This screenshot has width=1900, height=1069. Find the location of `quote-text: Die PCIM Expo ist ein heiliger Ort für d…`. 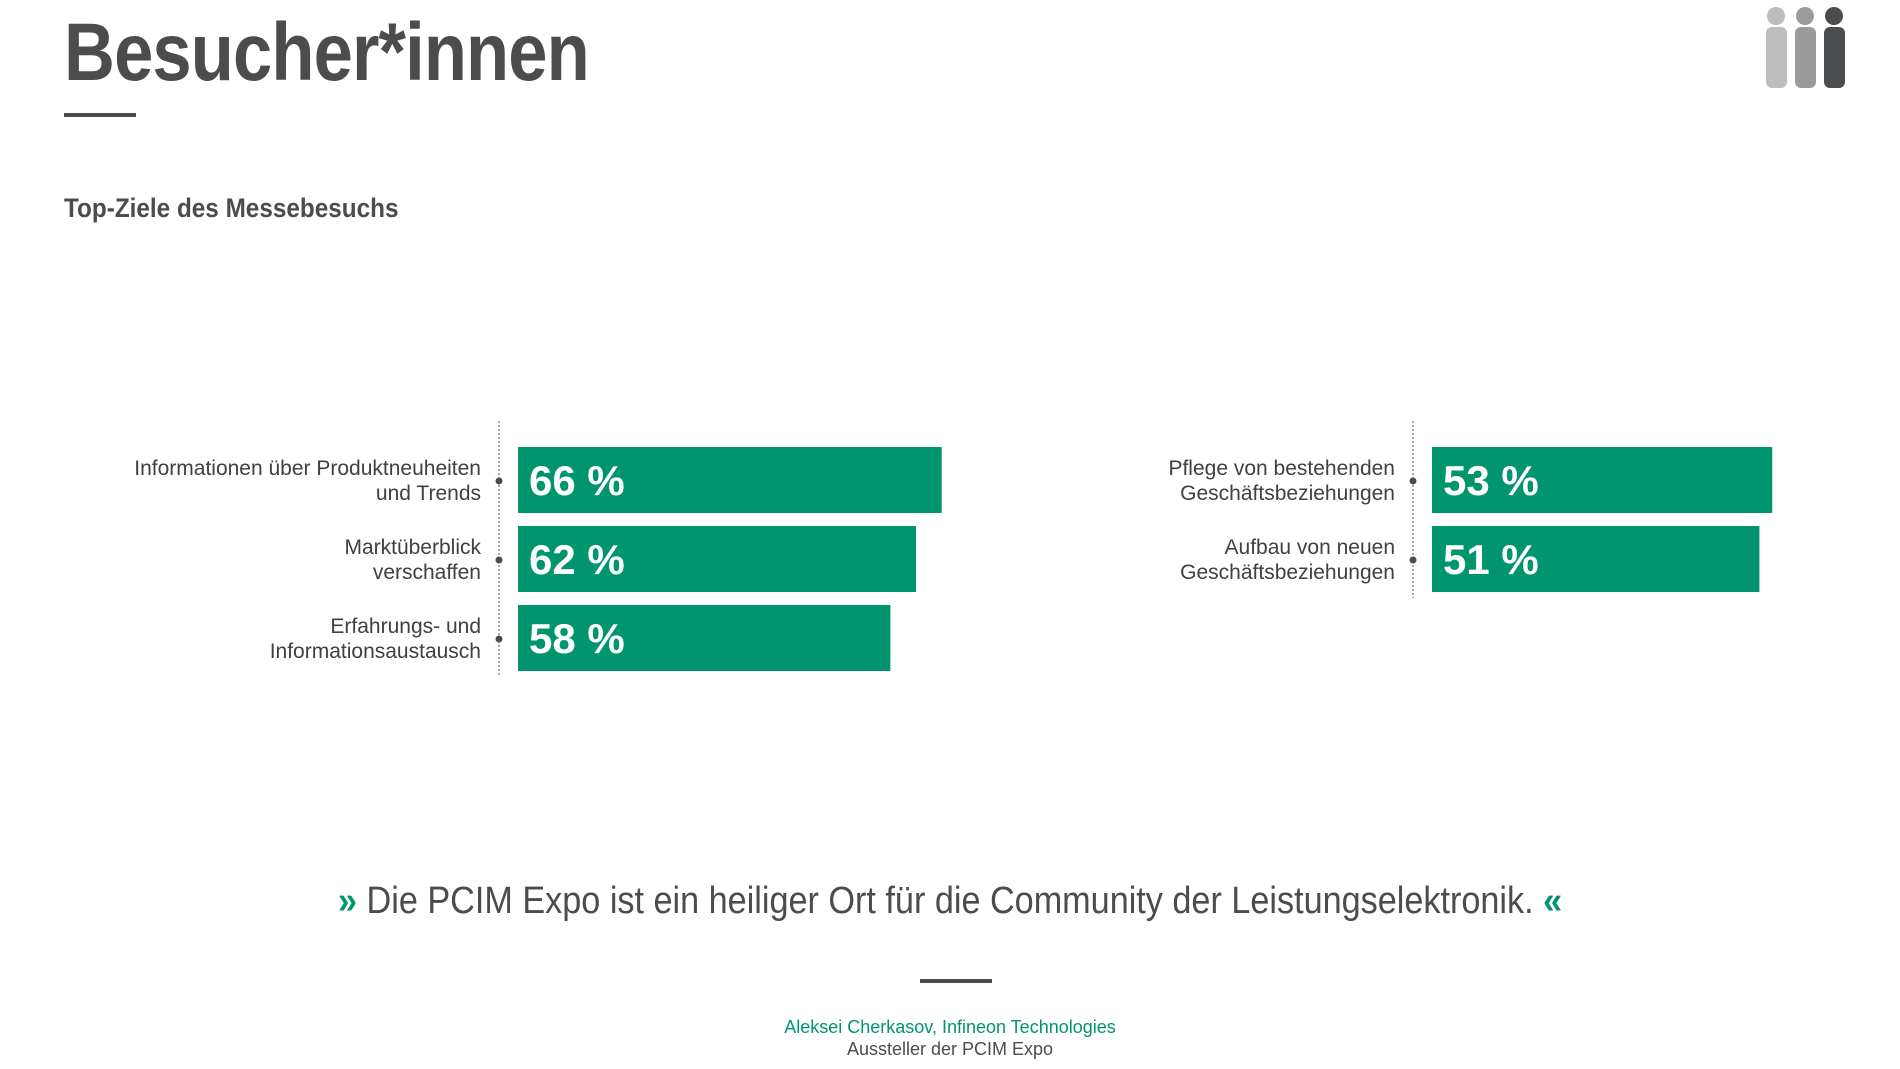

quote-text: Die PCIM Expo ist ein heiliger Ort für d… is located at coordinates (950, 901).